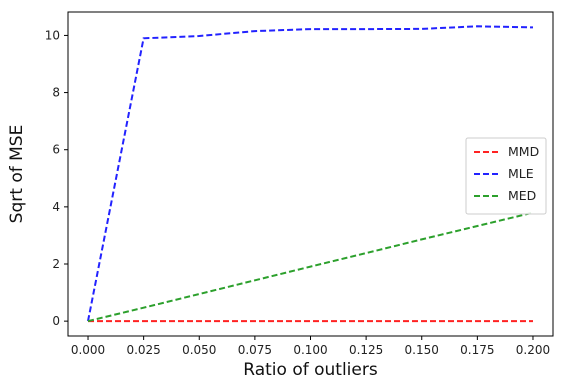  What do you see at coordinates (56, 93) in the screenshot?
I see `y-tick-label: 8` at bounding box center [56, 93].